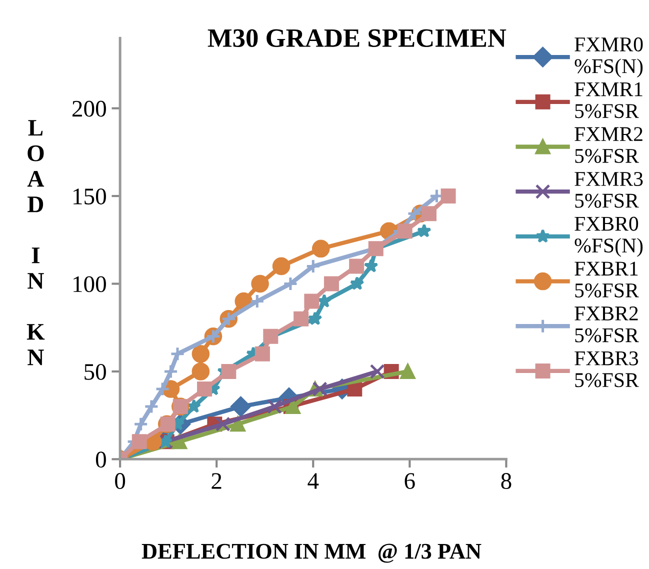  I want to click on legend-label: FXMR0 %FS(N), so click(608, 57).